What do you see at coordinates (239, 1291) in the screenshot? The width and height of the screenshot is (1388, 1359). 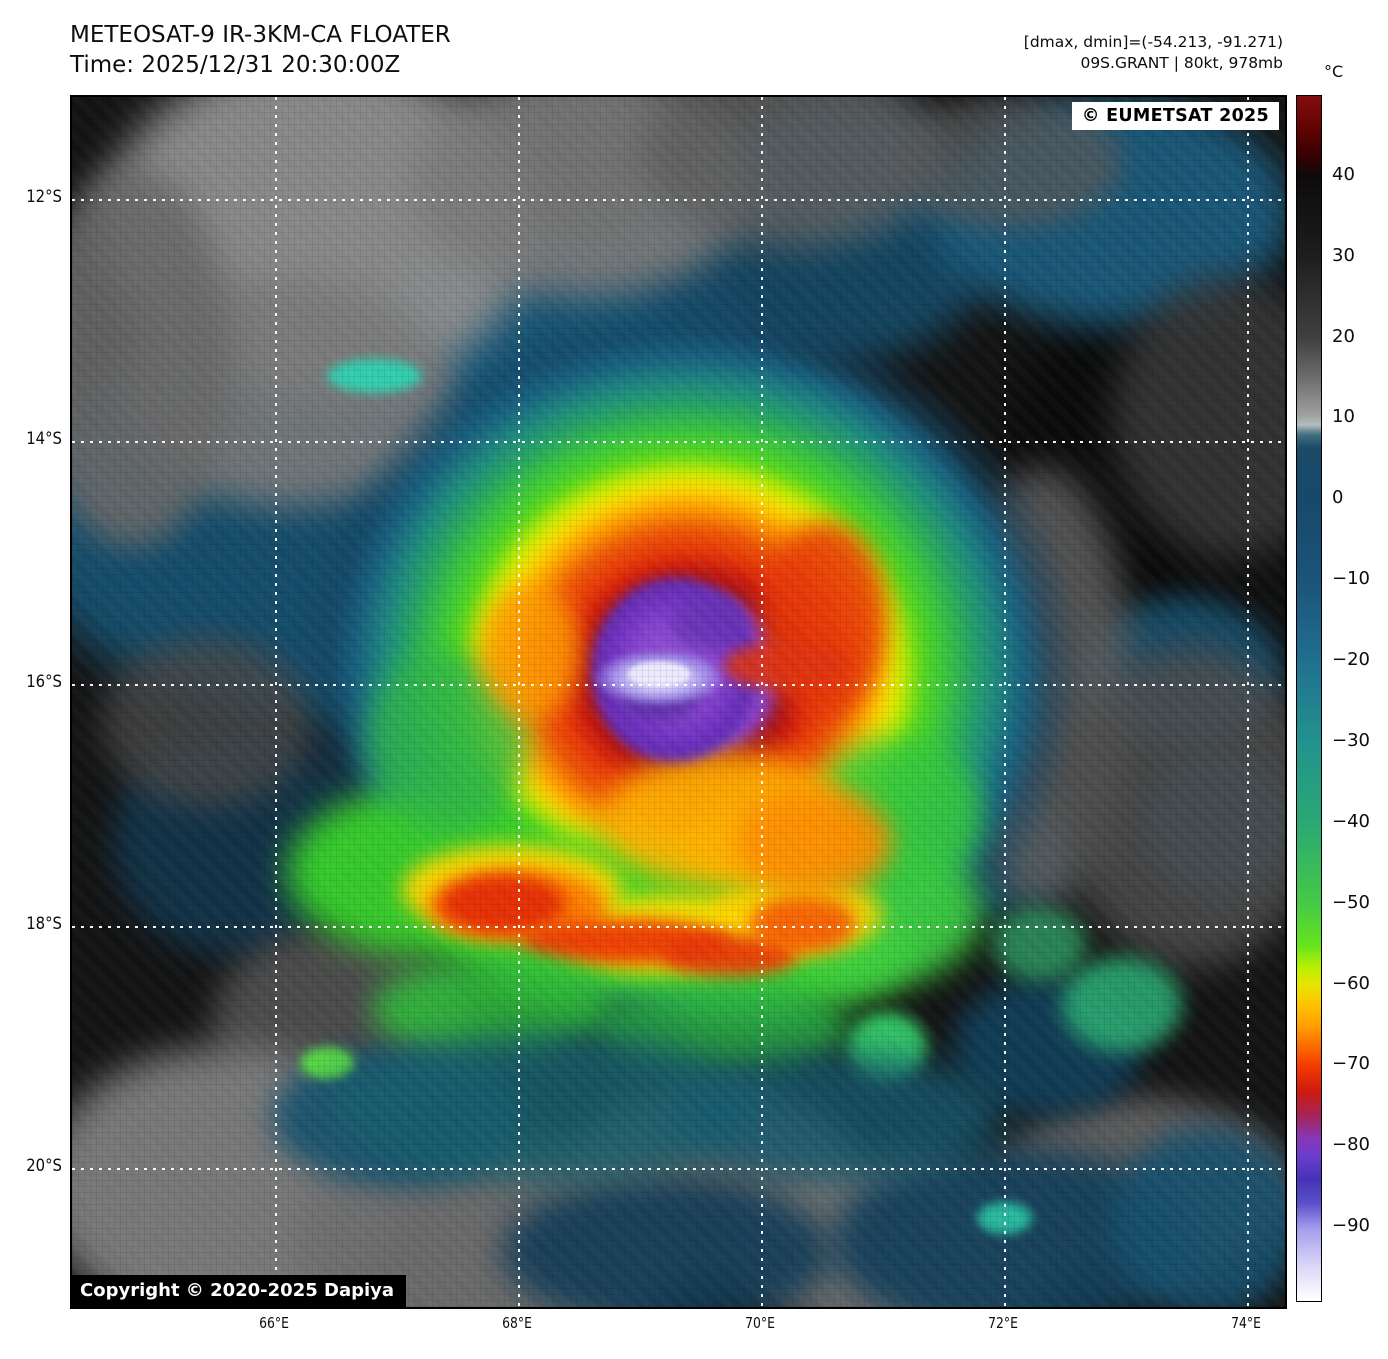 I see `copyright-badge: Copyright © 2020-2025 Dapiya` at bounding box center [239, 1291].